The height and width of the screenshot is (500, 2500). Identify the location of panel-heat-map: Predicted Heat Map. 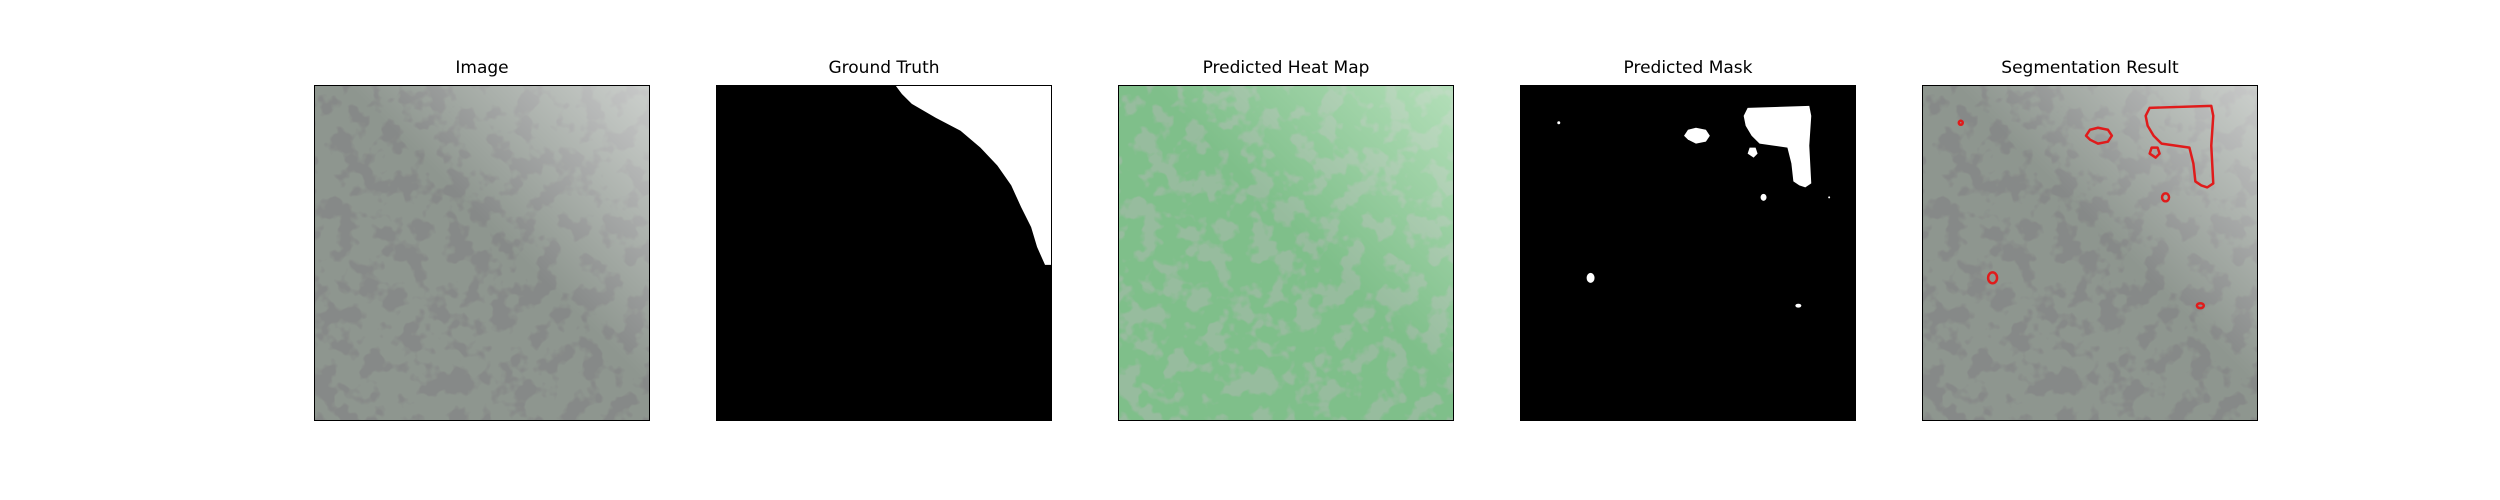
(1286, 250).